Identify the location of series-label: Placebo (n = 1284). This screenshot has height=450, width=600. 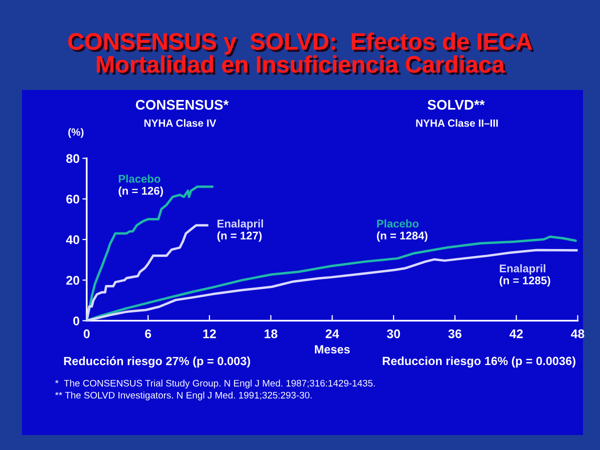
(402, 230).